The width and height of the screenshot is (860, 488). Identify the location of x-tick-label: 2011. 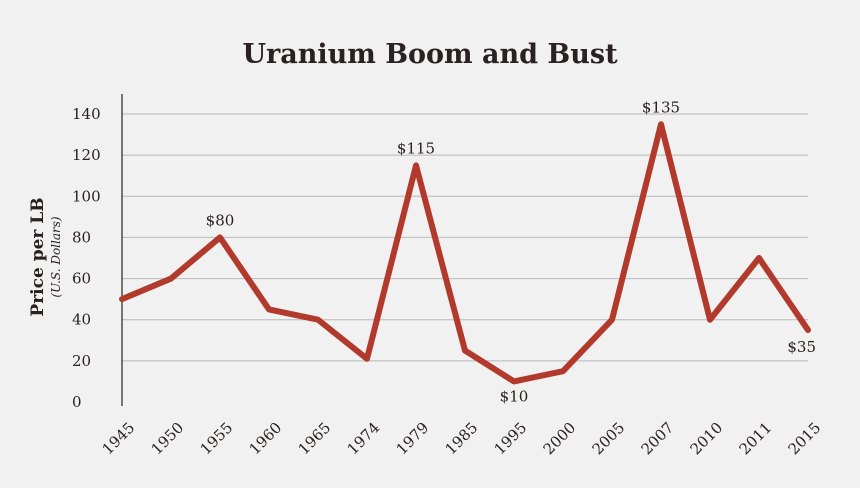
(756, 439).